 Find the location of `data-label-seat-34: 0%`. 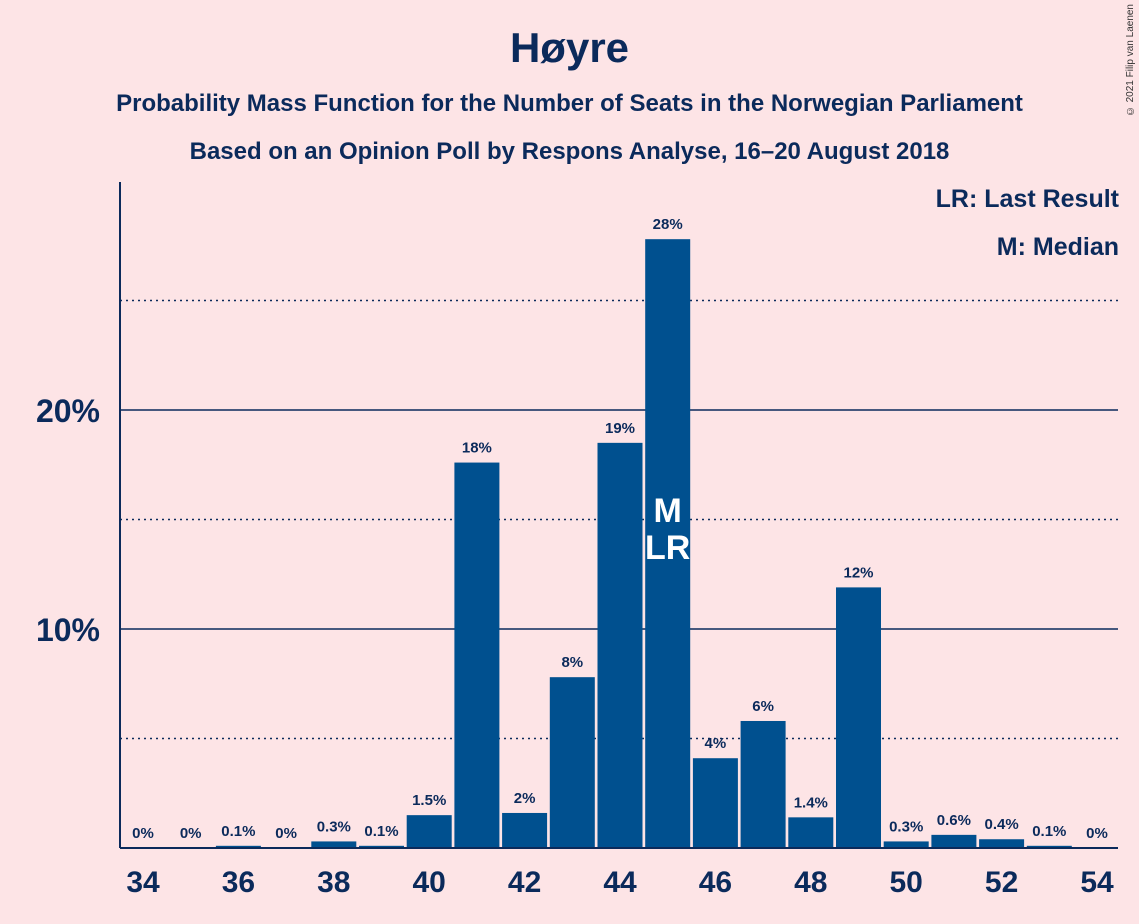

data-label-seat-34: 0% is located at coordinates (143, 833).